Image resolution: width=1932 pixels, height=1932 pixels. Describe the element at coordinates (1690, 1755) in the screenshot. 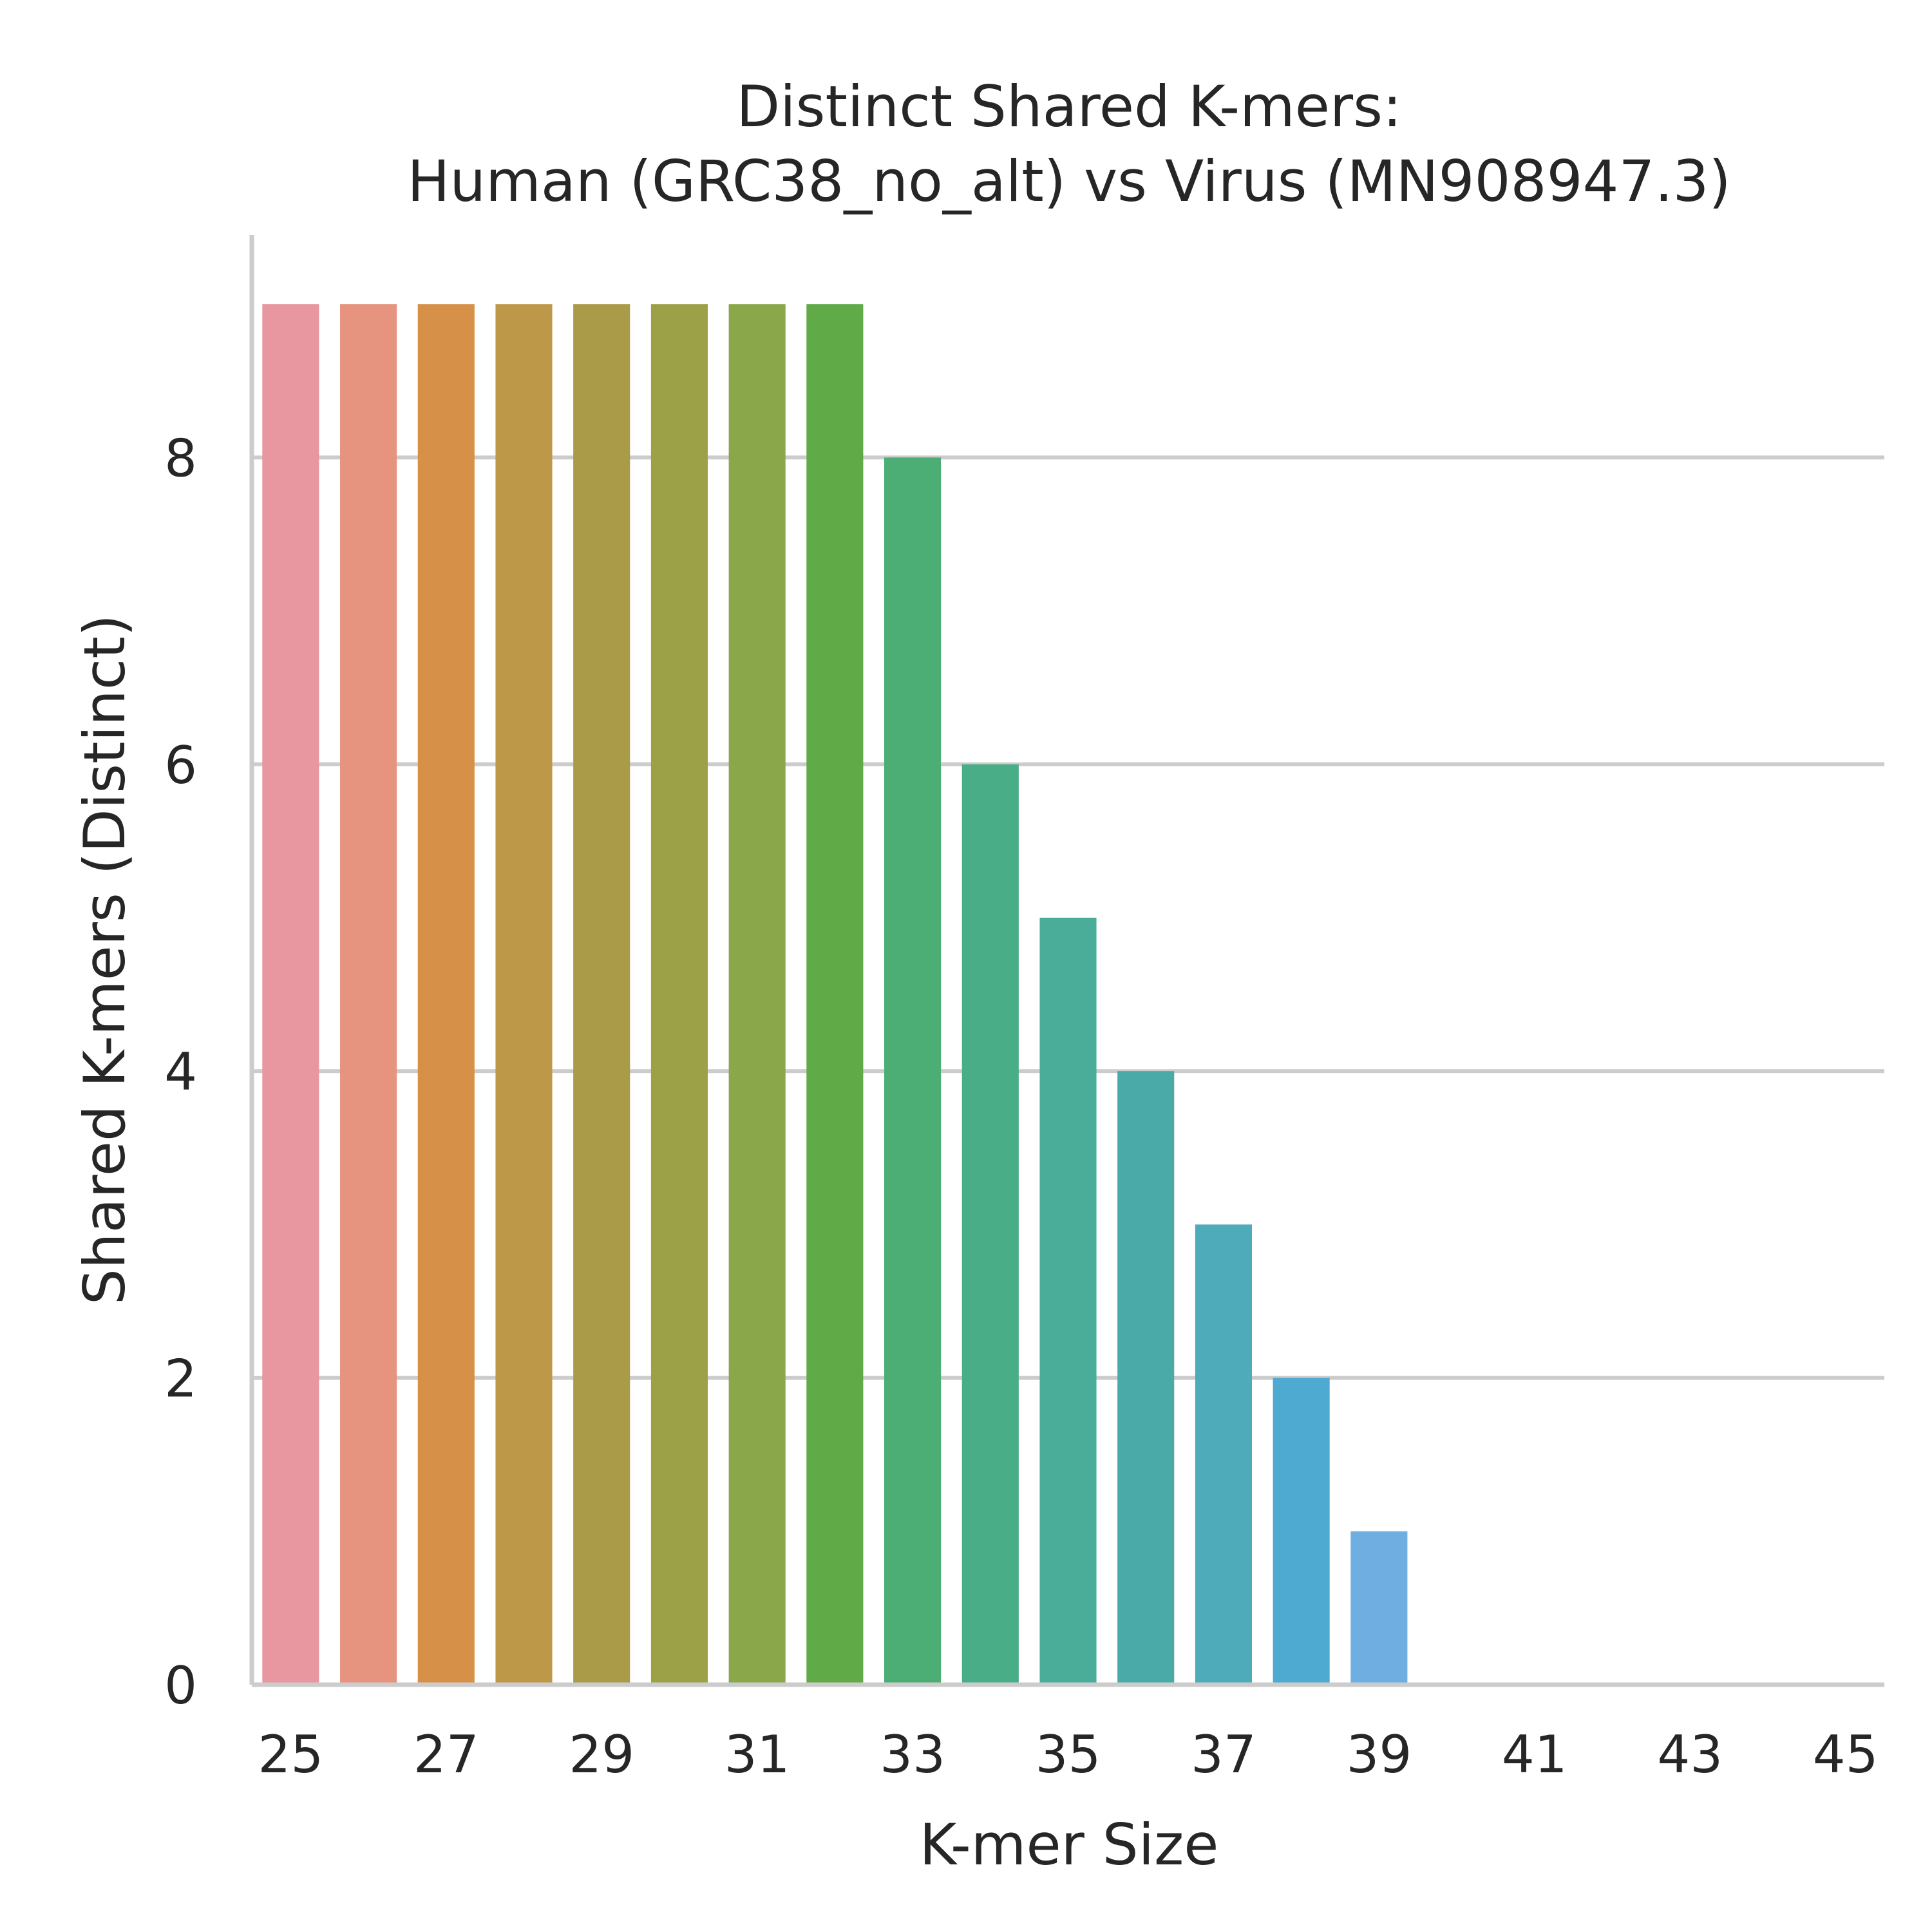

I see `x-tick-label: 43` at that location.